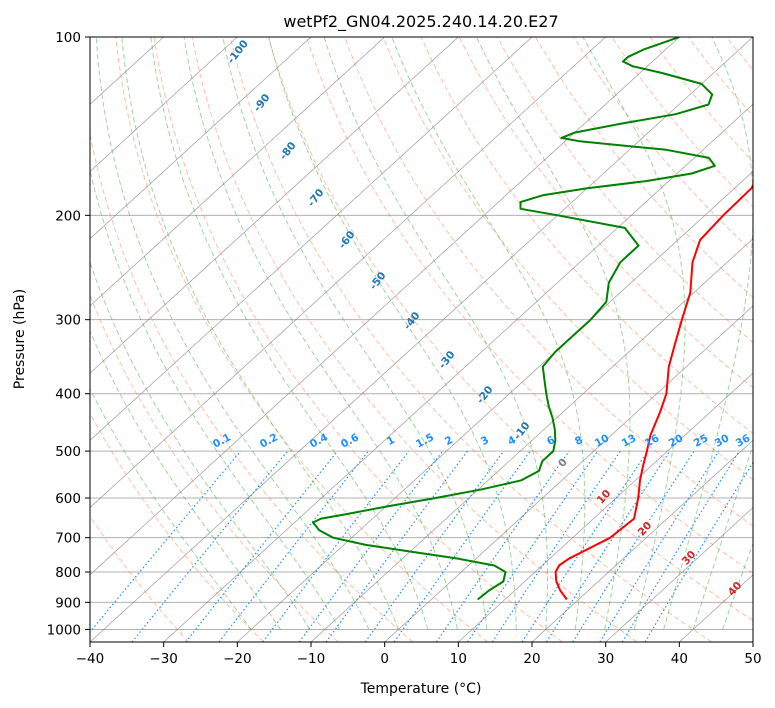 Image resolution: width=775 pixels, height=708 pixels. I want to click on y-tick-label: 200, so click(68, 216).